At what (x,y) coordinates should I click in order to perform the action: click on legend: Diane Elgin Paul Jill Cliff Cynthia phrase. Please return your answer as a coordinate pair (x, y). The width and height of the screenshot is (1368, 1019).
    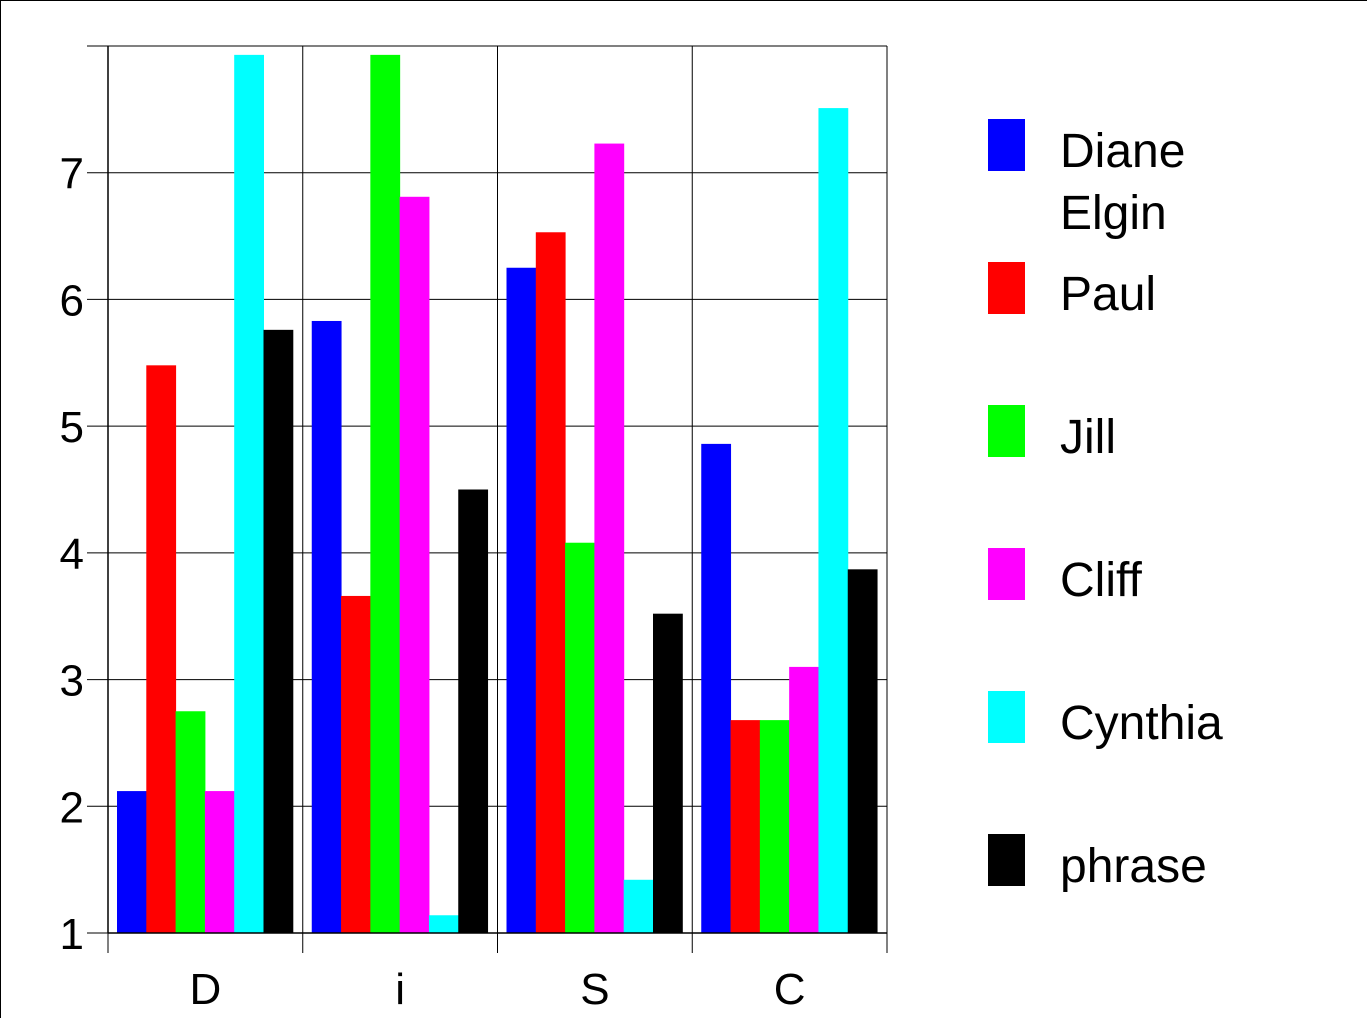
    Looking at the image, I should click on (1105, 506).